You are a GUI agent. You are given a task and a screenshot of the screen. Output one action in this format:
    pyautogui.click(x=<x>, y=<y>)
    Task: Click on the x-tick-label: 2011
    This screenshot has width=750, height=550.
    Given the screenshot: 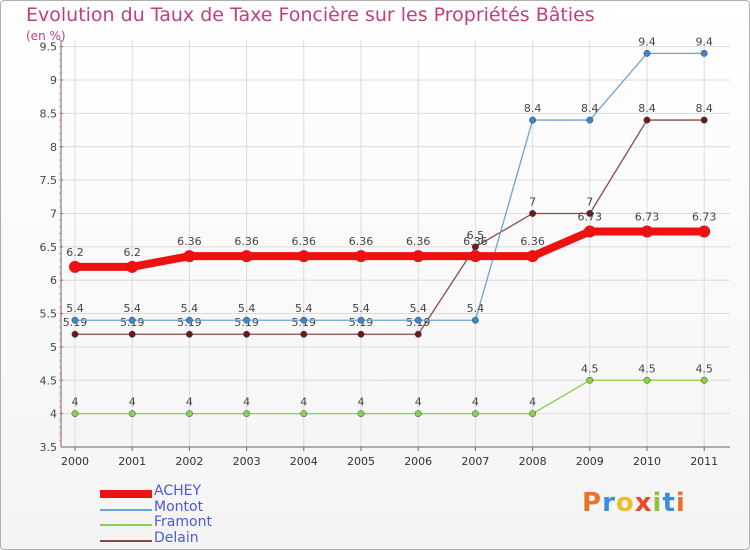 What is the action you would take?
    pyautogui.click(x=704, y=461)
    